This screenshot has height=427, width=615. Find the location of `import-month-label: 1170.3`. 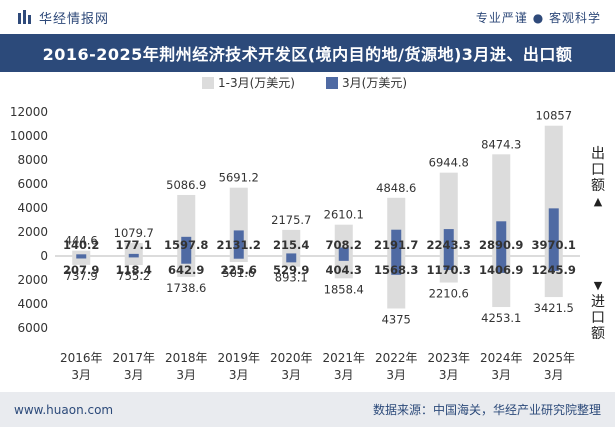

import-month-label: 1170.3 is located at coordinates (449, 270).